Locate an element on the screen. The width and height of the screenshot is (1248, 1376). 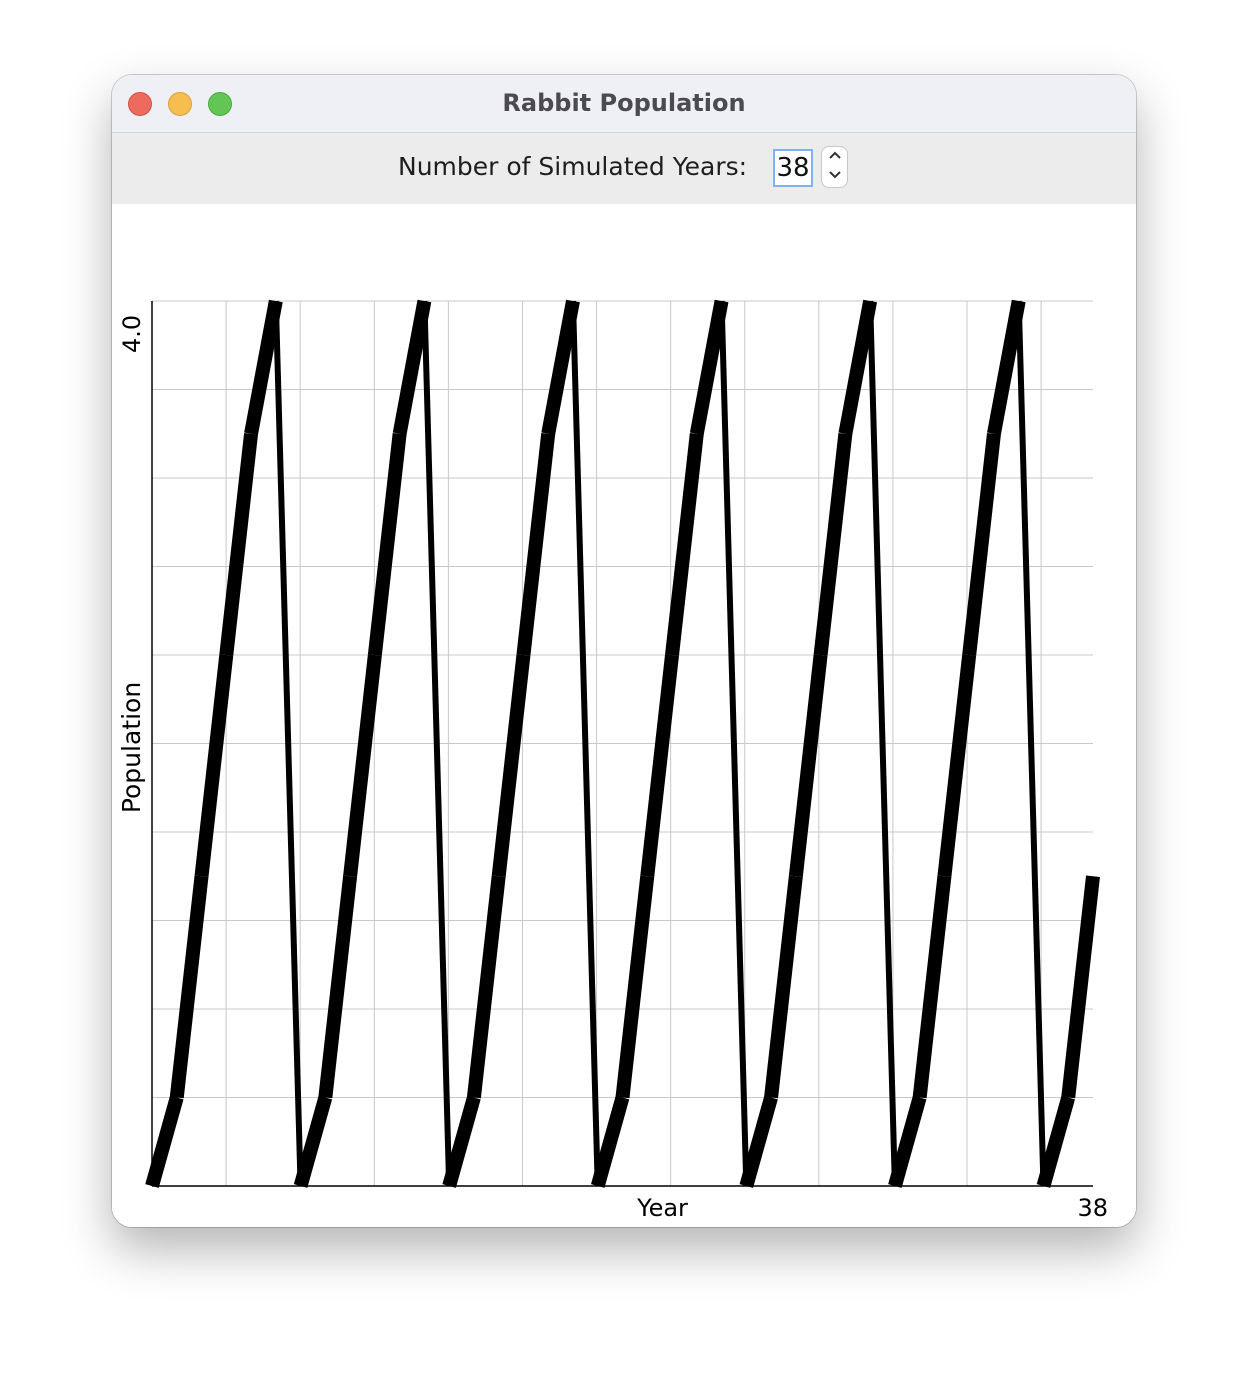
title-bar: Rabbit Population is located at coordinates (624, 104).